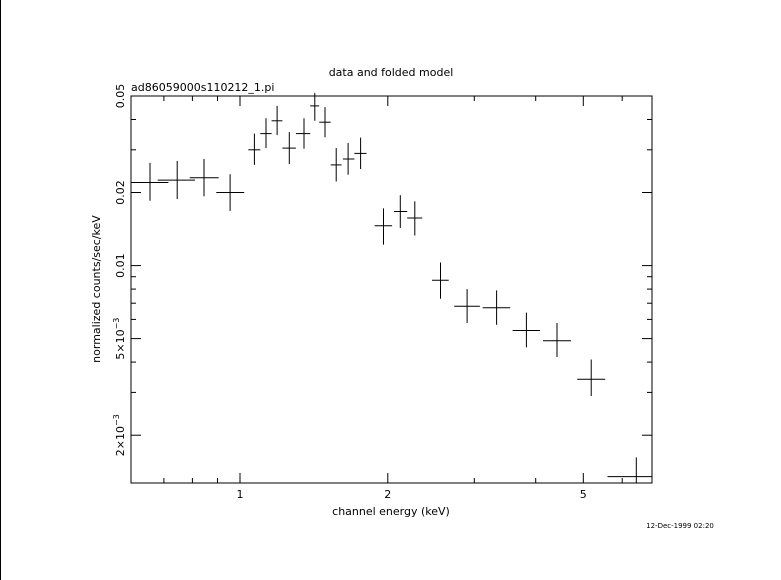  I want to click on y-axis-label: normalized counts/sec/keV, so click(96, 289).